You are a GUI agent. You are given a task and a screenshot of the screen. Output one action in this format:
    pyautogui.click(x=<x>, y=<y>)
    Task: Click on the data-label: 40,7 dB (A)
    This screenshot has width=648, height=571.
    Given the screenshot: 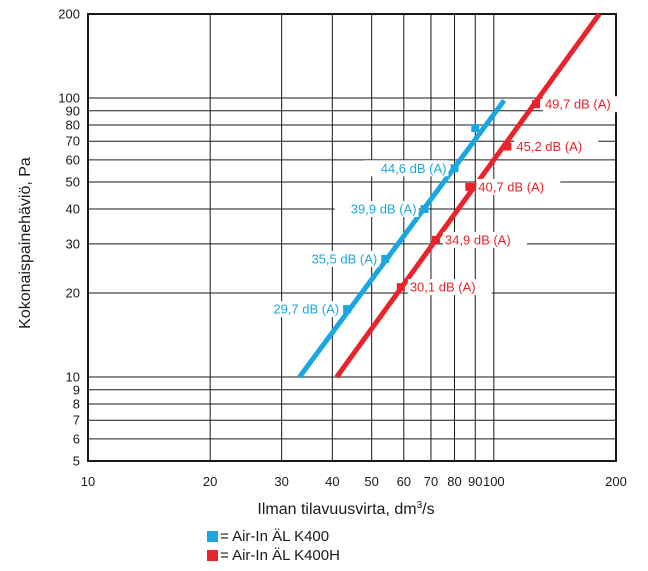 What is the action you would take?
    pyautogui.click(x=511, y=186)
    